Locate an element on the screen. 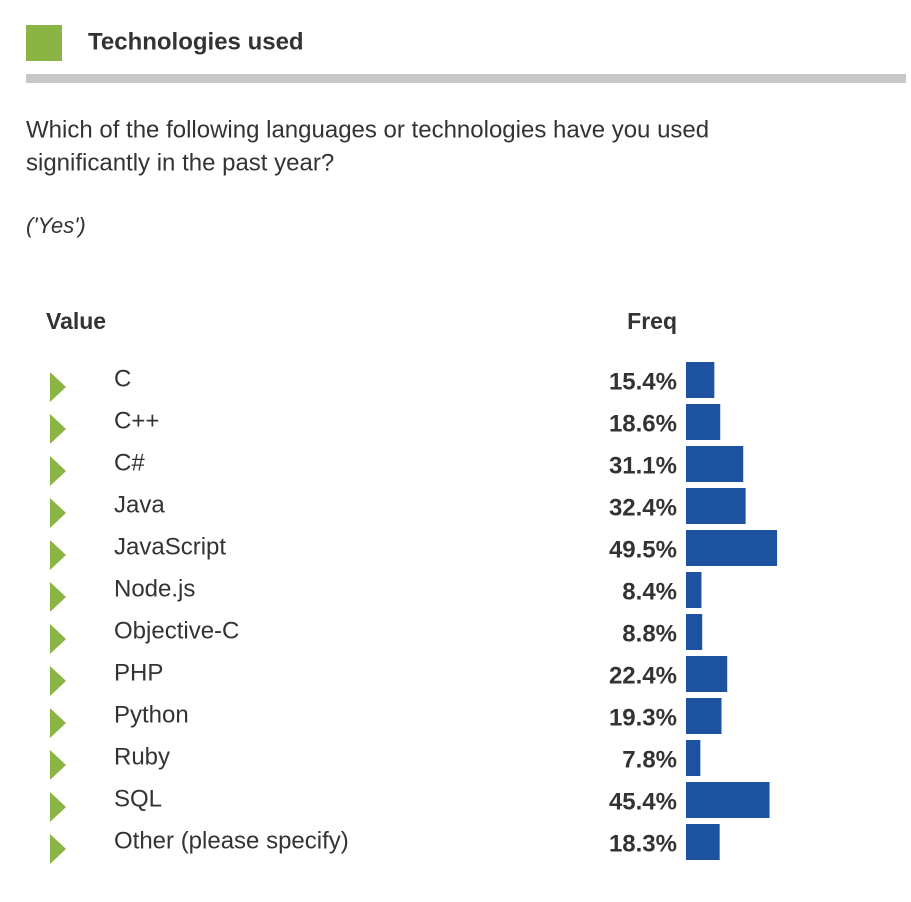 The image size is (911, 902). category-label: C is located at coordinates (122, 378).